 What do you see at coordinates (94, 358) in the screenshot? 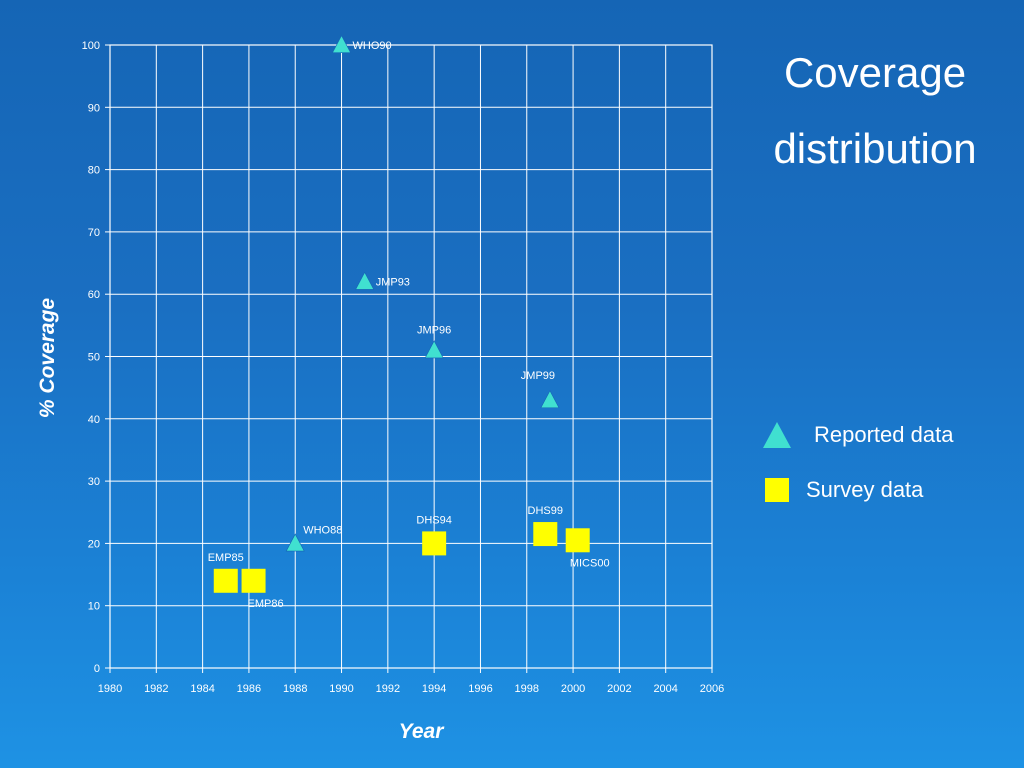
I see `y-tick-label: 50` at bounding box center [94, 358].